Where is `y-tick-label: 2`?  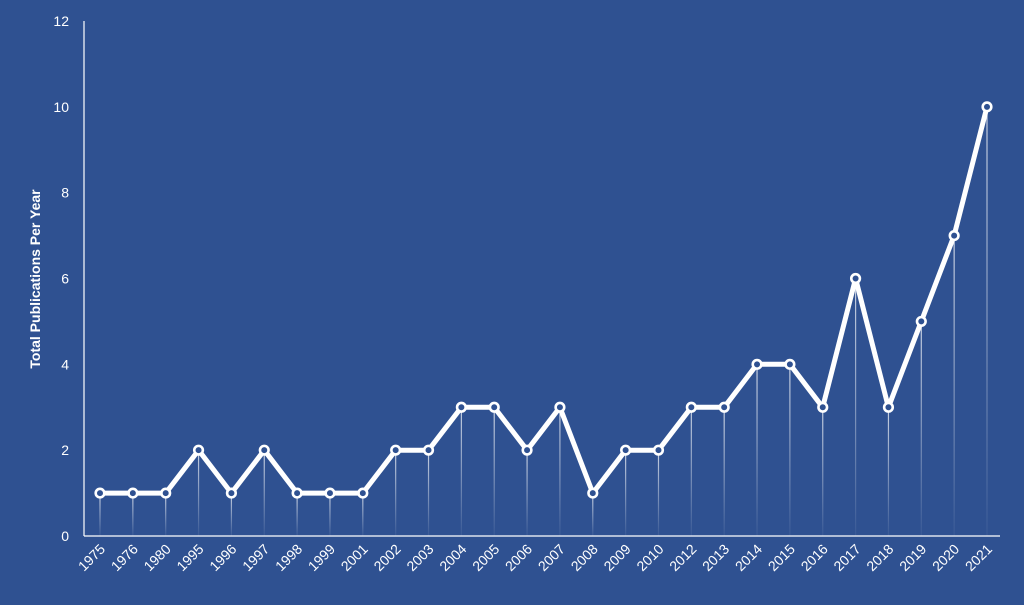 y-tick-label: 2 is located at coordinates (65, 450).